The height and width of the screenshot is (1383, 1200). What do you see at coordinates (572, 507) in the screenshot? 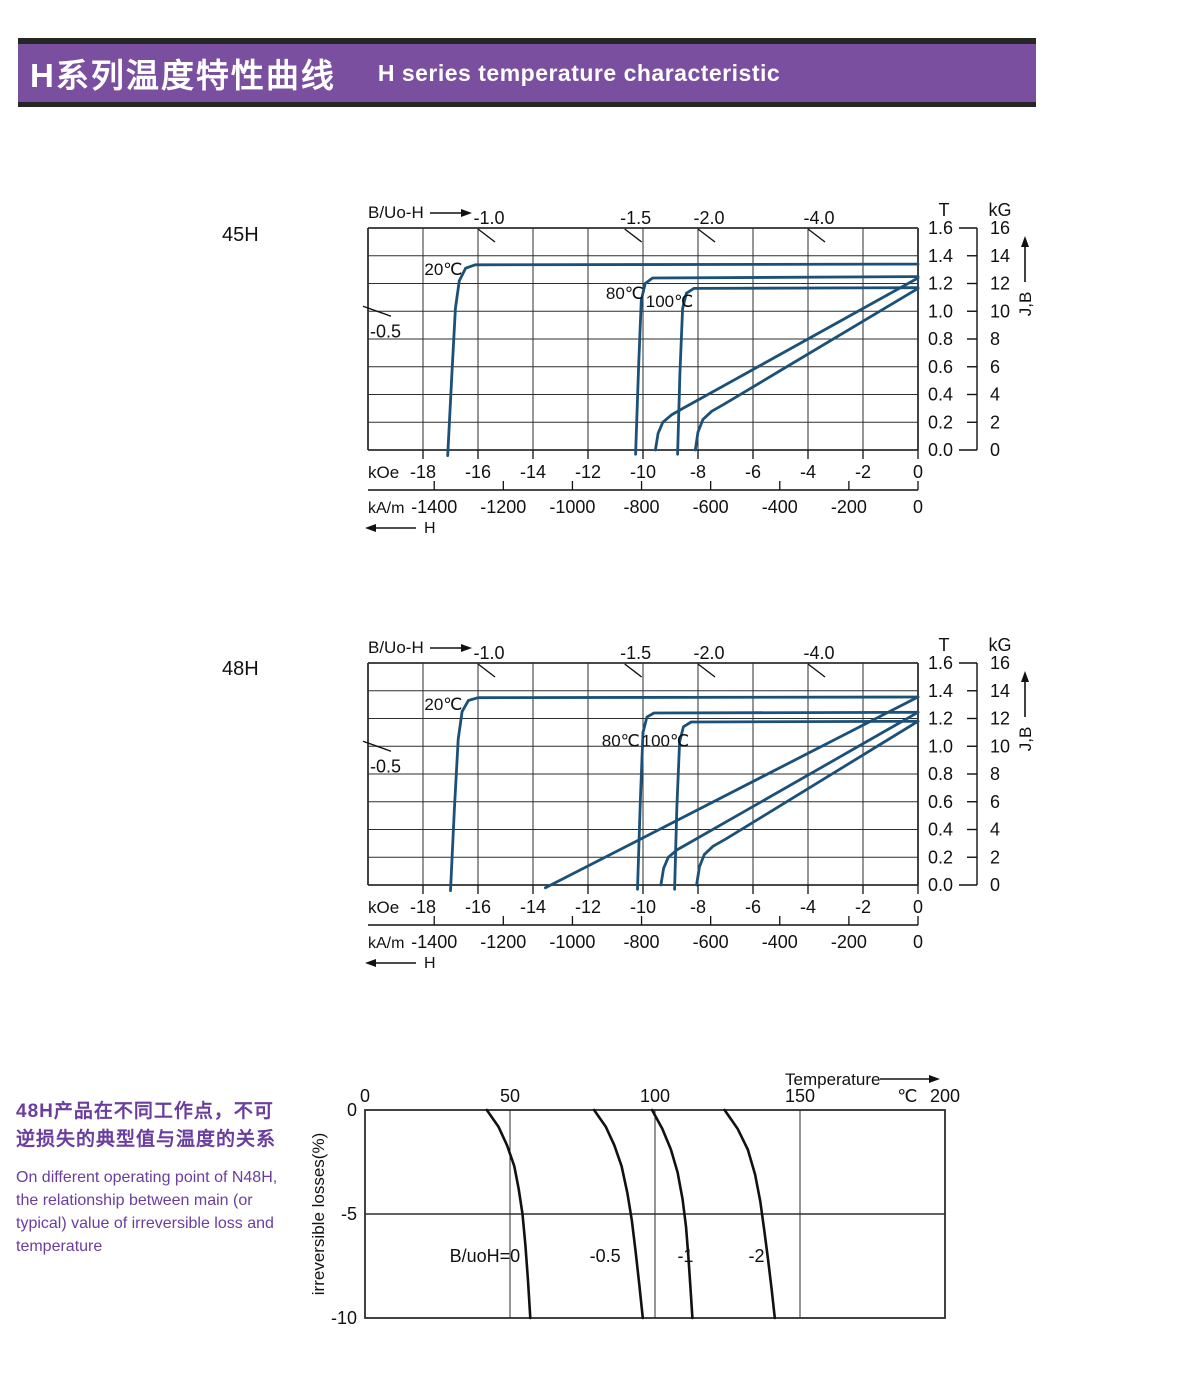
I see `kam-tick-label: -1000` at bounding box center [572, 507].